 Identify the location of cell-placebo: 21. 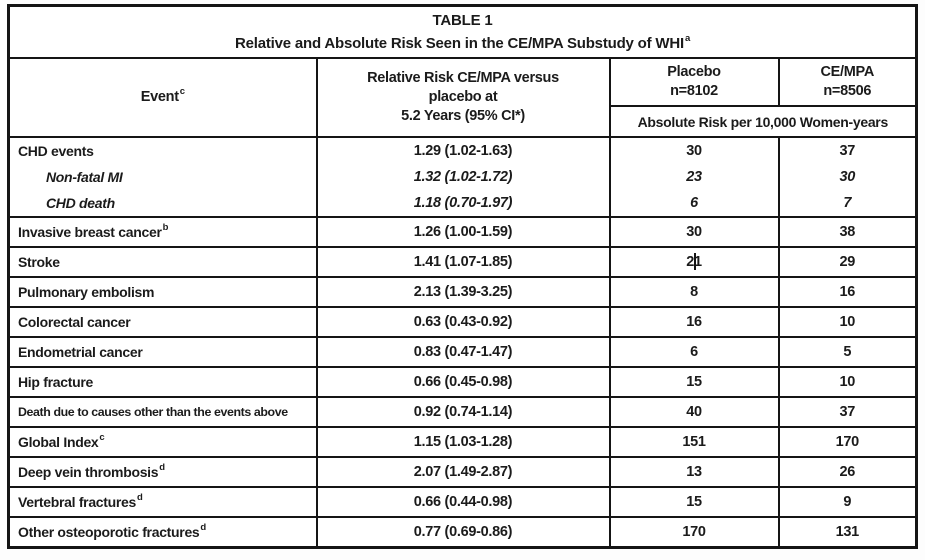
(694, 262).